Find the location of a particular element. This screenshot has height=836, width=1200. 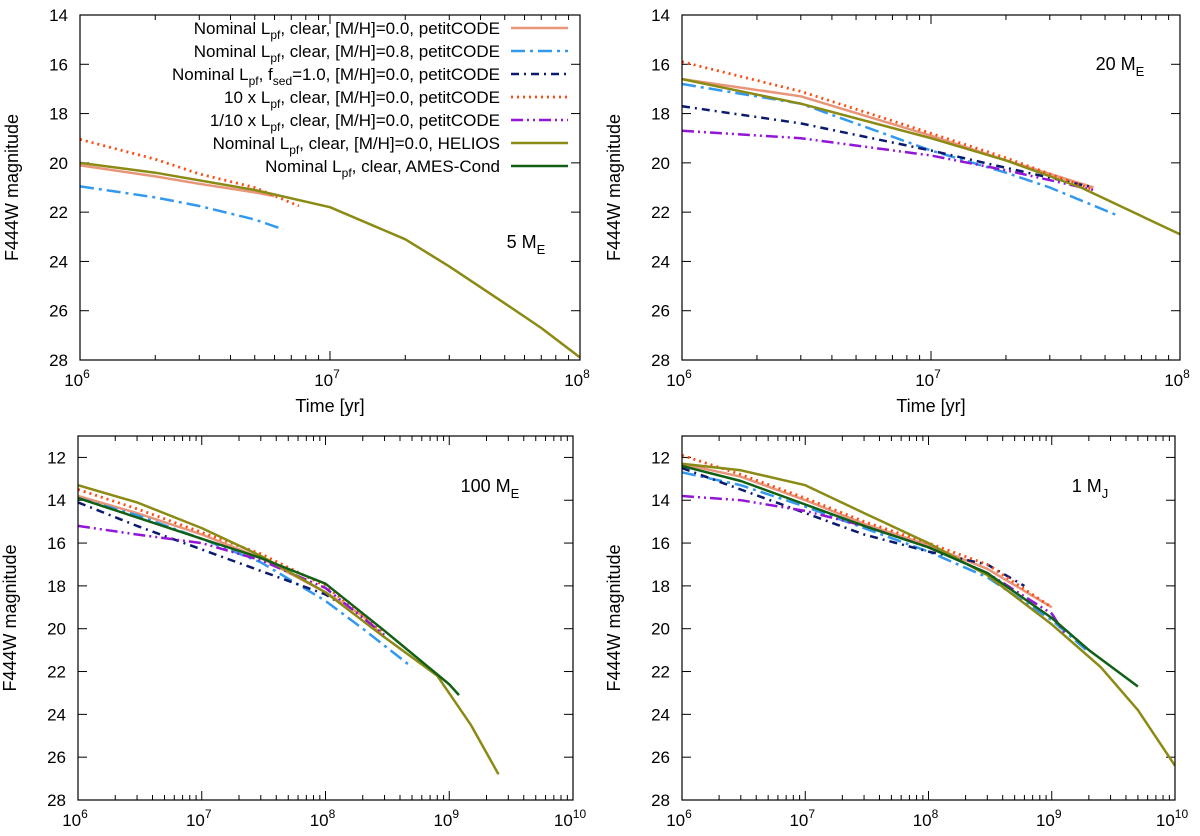

text-span: , clear, [M/H]=0.8, petitCODE is located at coordinates (390, 51).